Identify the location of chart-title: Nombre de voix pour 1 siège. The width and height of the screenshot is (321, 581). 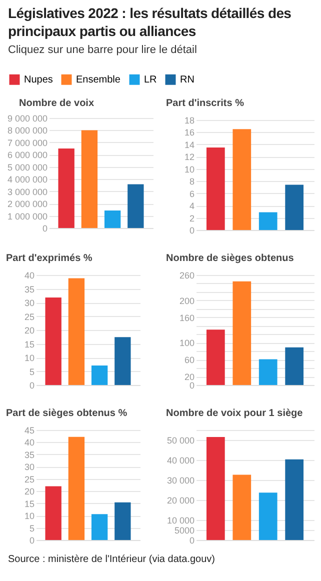
(235, 413).